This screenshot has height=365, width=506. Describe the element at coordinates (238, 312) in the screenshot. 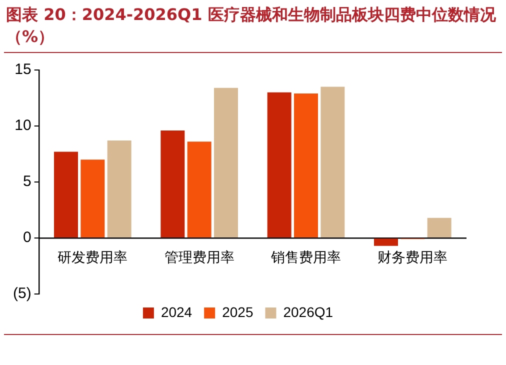

I see `legend-label: 2025` at that location.